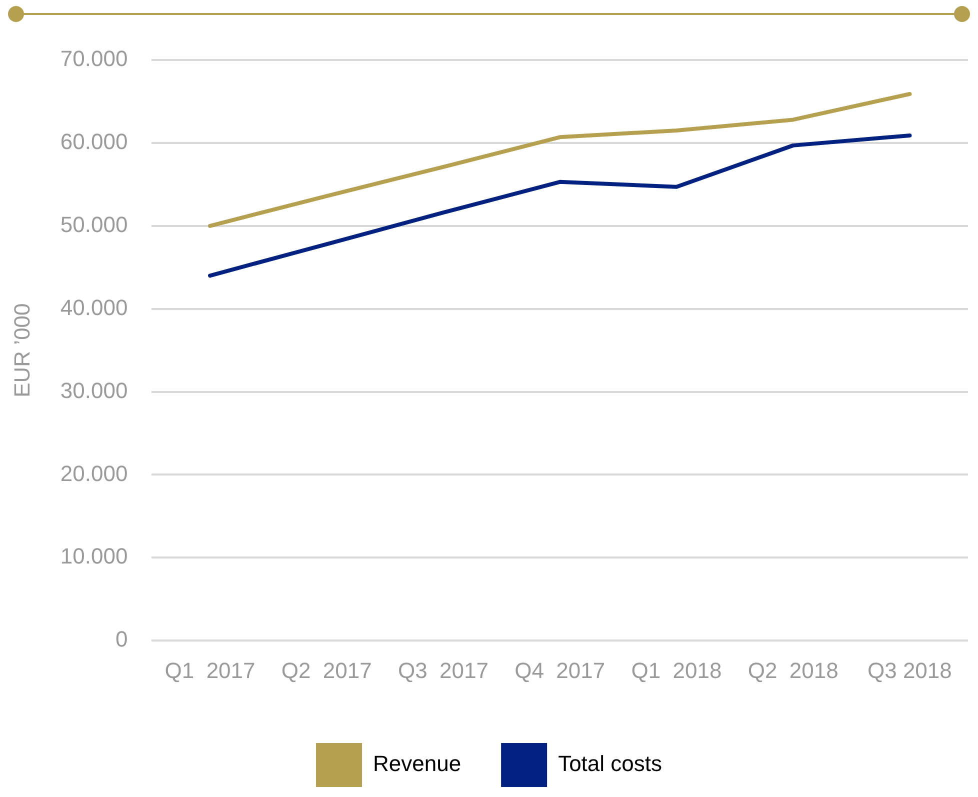  Describe the element at coordinates (793, 670) in the screenshot. I see `x-tick-label: Q2 2018` at that location.